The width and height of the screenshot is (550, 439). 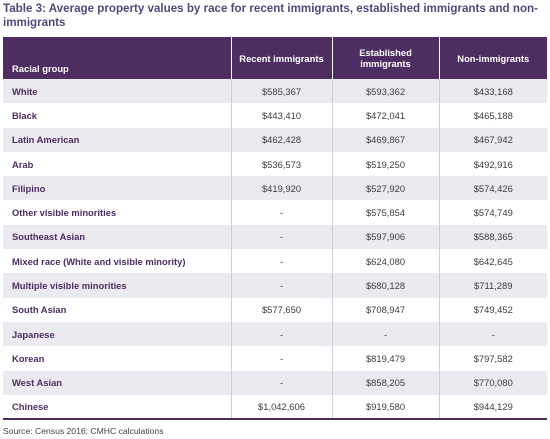 I want to click on cell-recent-immigrants: $443,410, so click(x=282, y=115).